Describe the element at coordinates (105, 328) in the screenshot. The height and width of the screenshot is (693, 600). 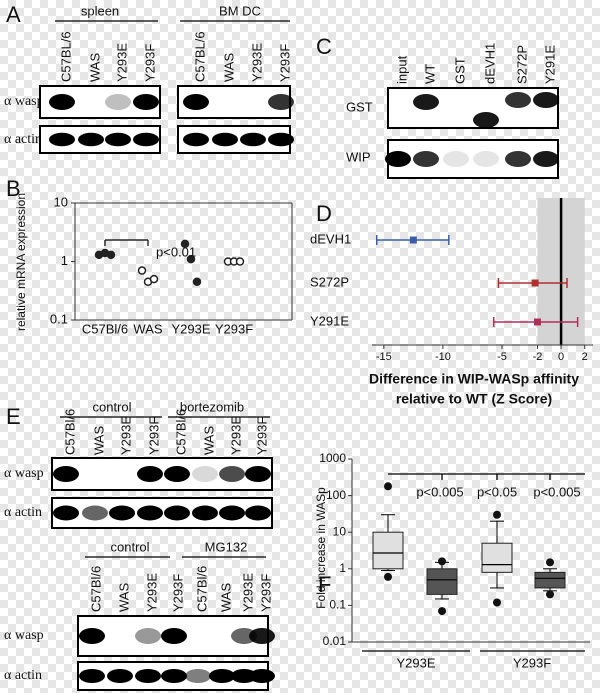
I see `x-tick-label: C57Bl/6` at that location.